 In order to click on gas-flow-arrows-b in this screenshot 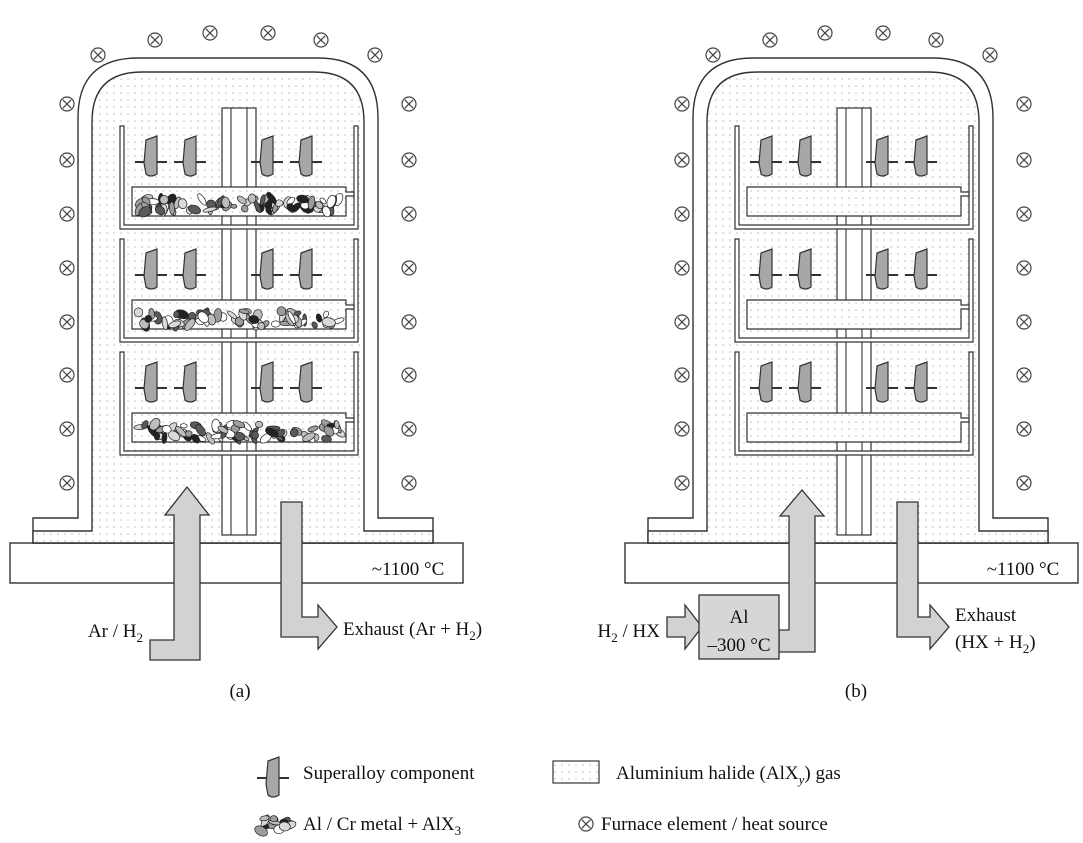, I will do `click(808, 574)`.